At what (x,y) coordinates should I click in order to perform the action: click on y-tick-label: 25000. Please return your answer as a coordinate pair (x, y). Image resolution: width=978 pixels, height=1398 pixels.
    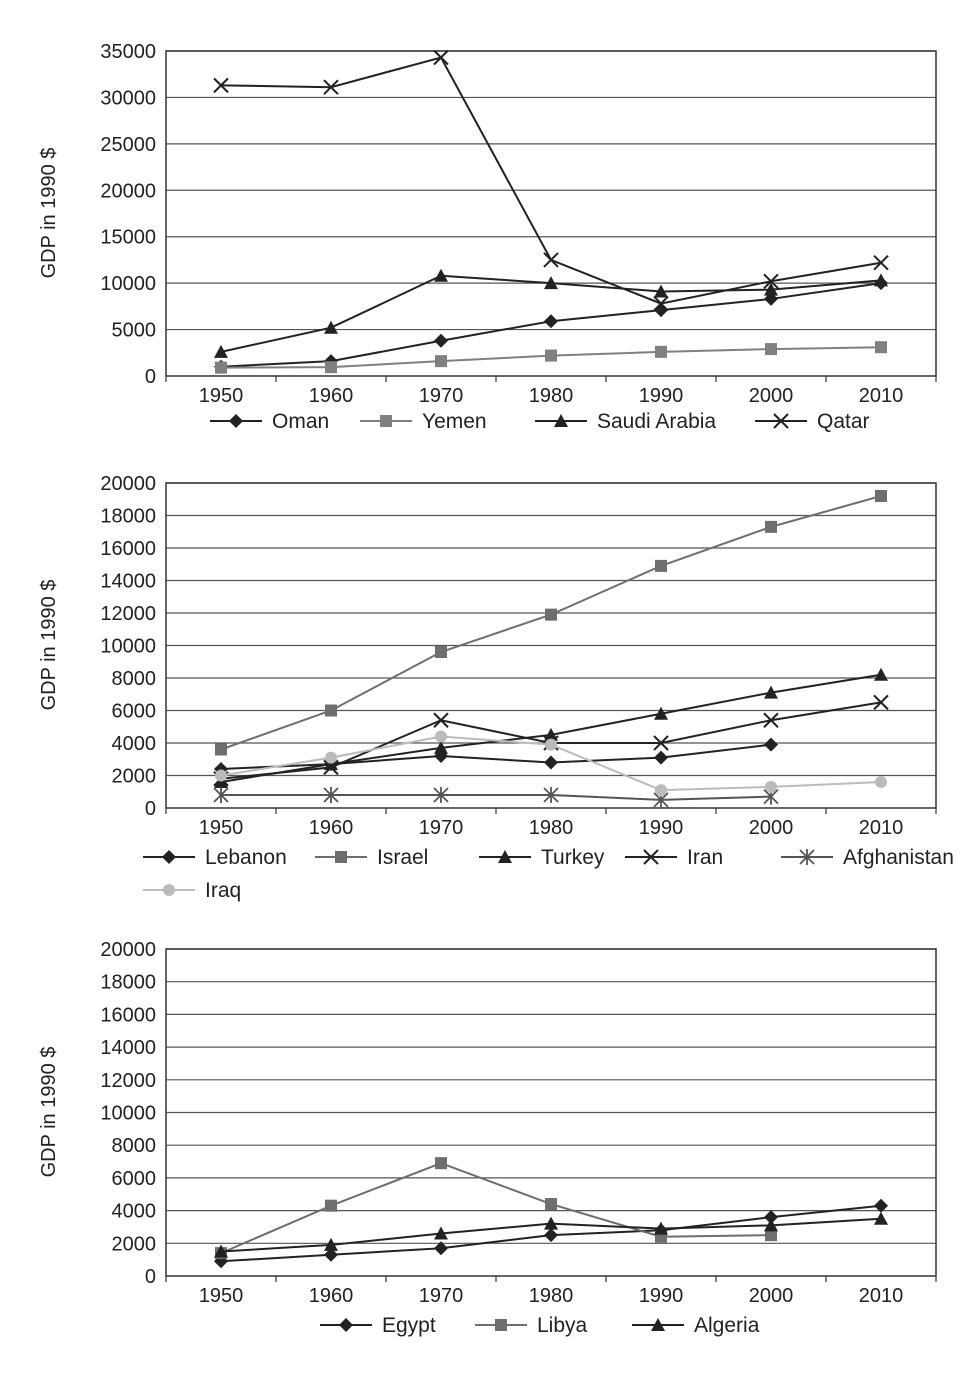
    Looking at the image, I should click on (128, 145).